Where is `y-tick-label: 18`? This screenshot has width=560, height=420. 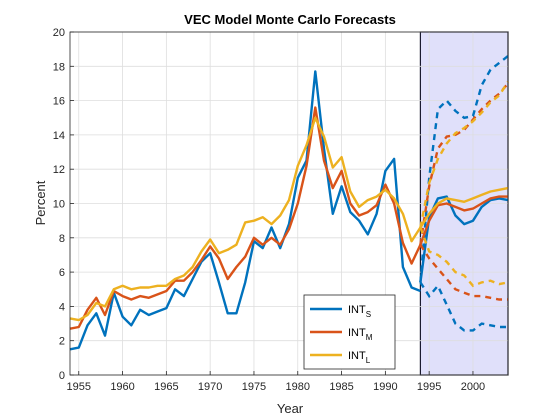
y-tick-label: 18 is located at coordinates (59, 67).